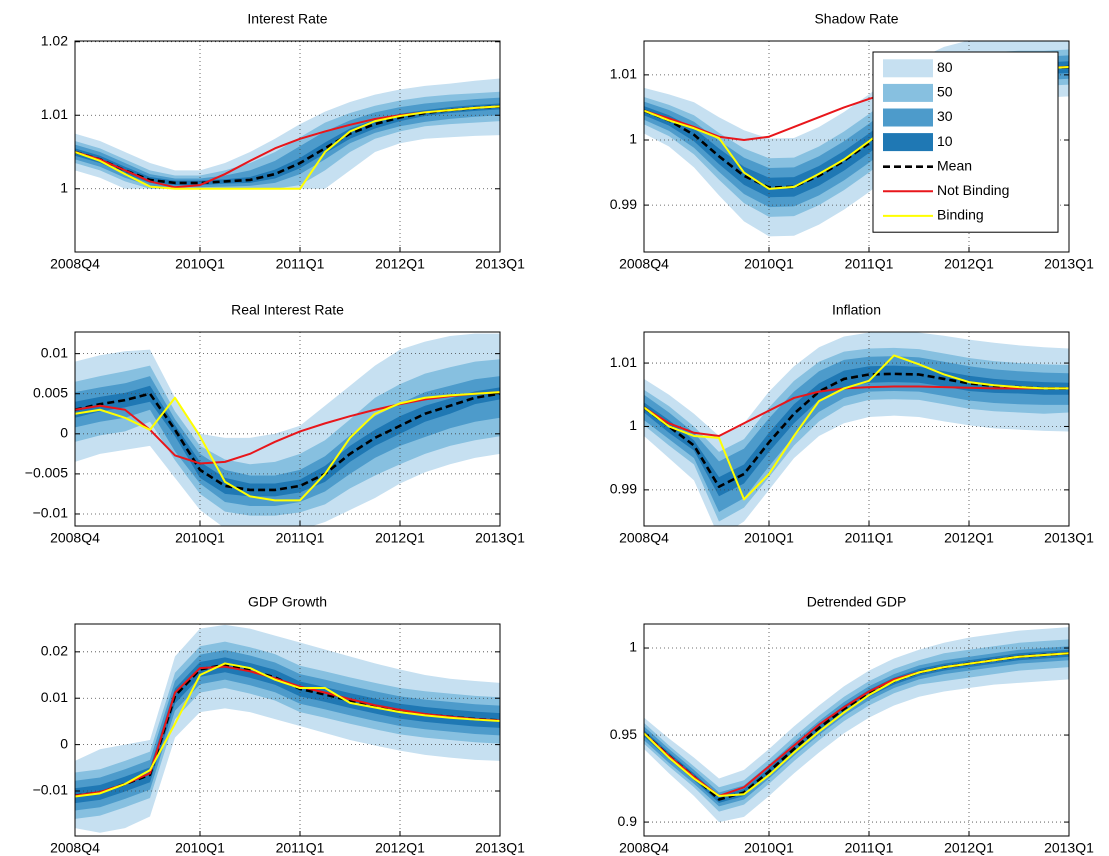 The width and height of the screenshot is (1109, 856). What do you see at coordinates (856, 19) in the screenshot?
I see `chart-title: Shadow Rate` at bounding box center [856, 19].